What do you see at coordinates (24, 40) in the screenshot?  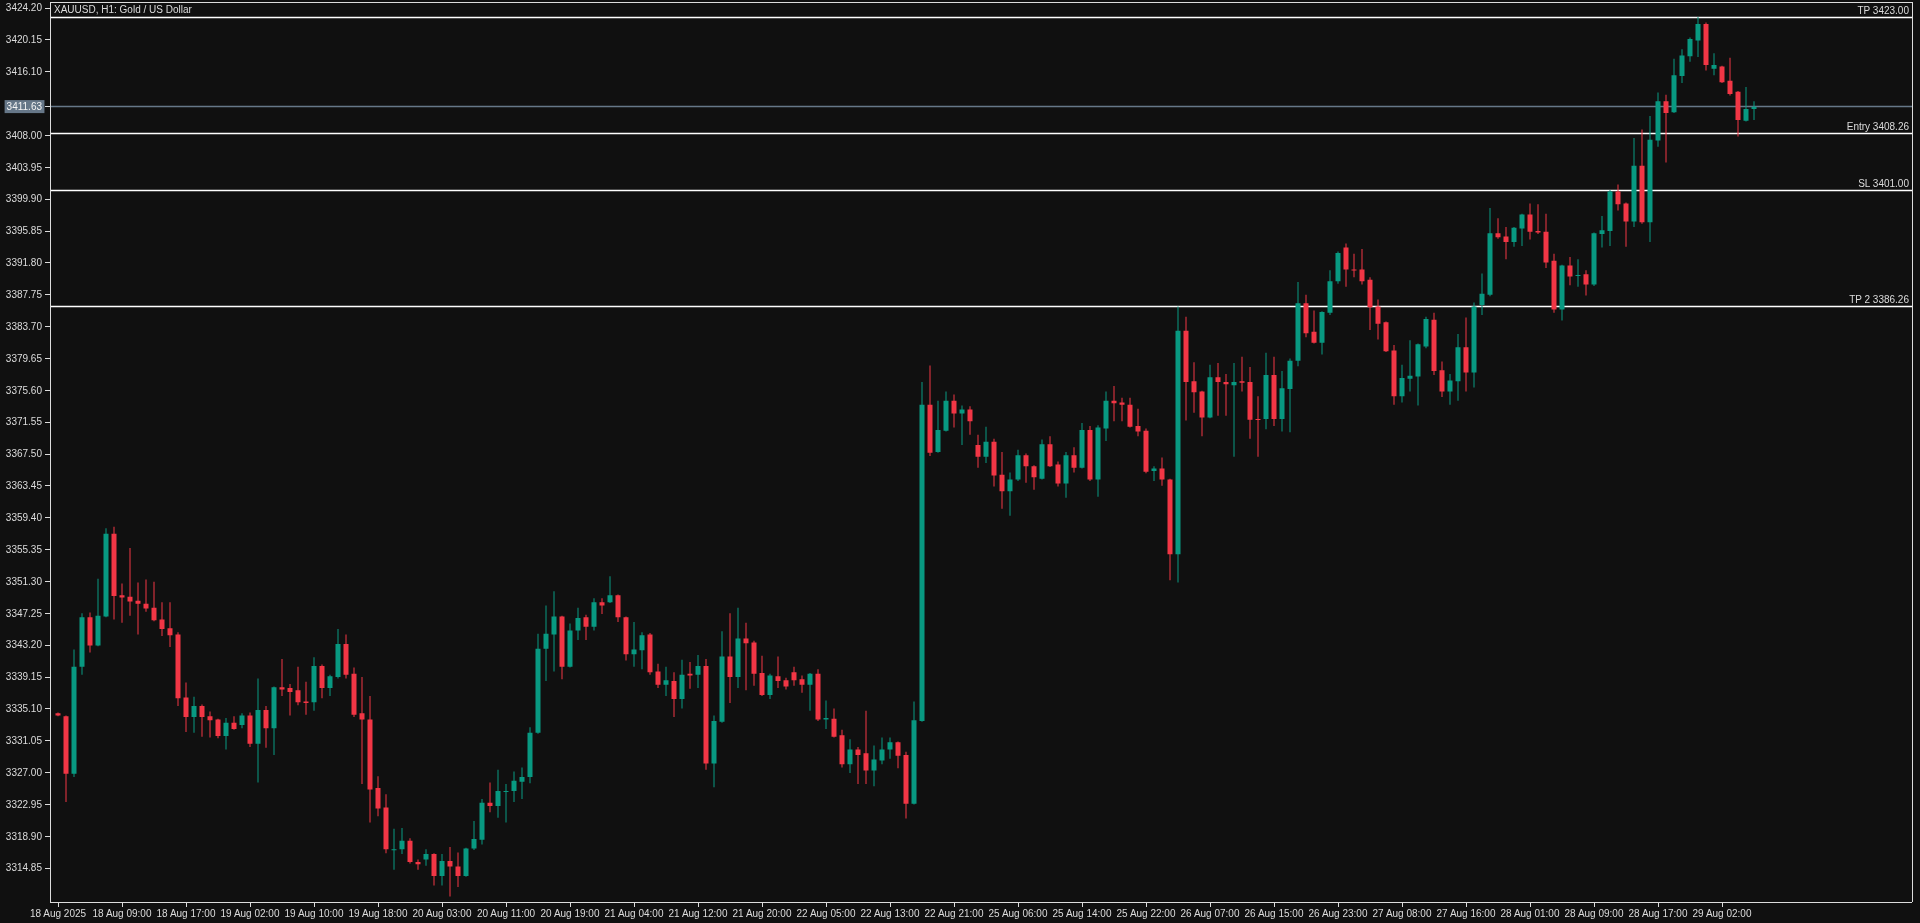 I see `y-tick-label: 3420.15` at bounding box center [24, 40].